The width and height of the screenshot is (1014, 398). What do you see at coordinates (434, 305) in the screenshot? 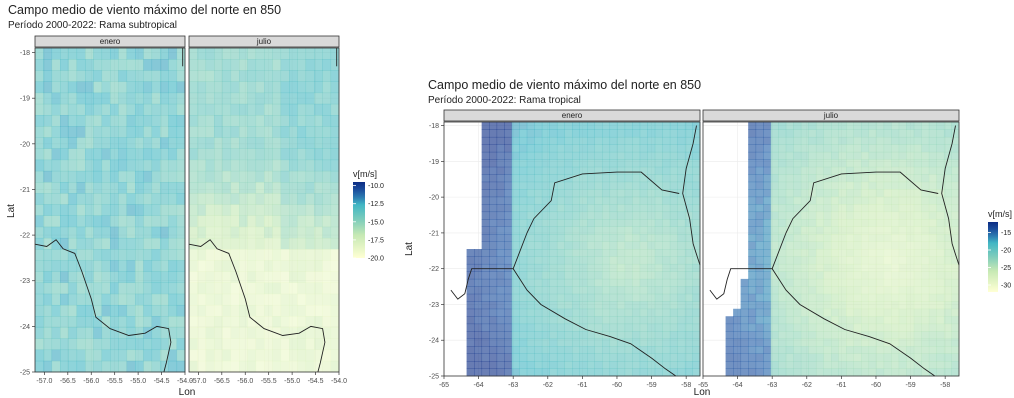
I see `y-tick-label: -23` at bounding box center [434, 305].